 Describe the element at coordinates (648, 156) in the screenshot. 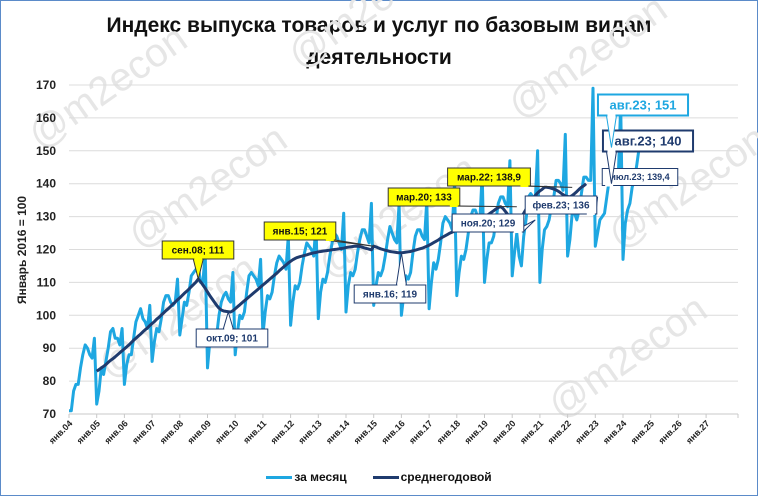

I see `data-callout: авг.23; 140` at that location.